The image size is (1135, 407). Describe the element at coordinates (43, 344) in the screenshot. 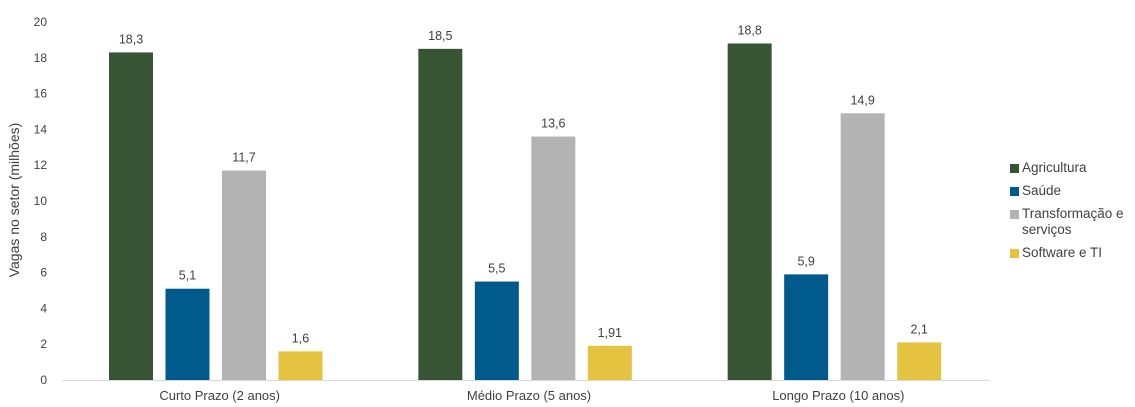

I see `y-tick-label: 2` at that location.